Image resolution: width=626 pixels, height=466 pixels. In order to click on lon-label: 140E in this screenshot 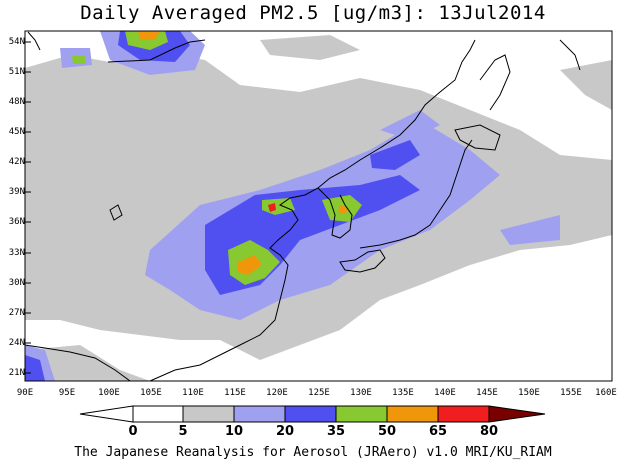, I will do `click(445, 393)`.